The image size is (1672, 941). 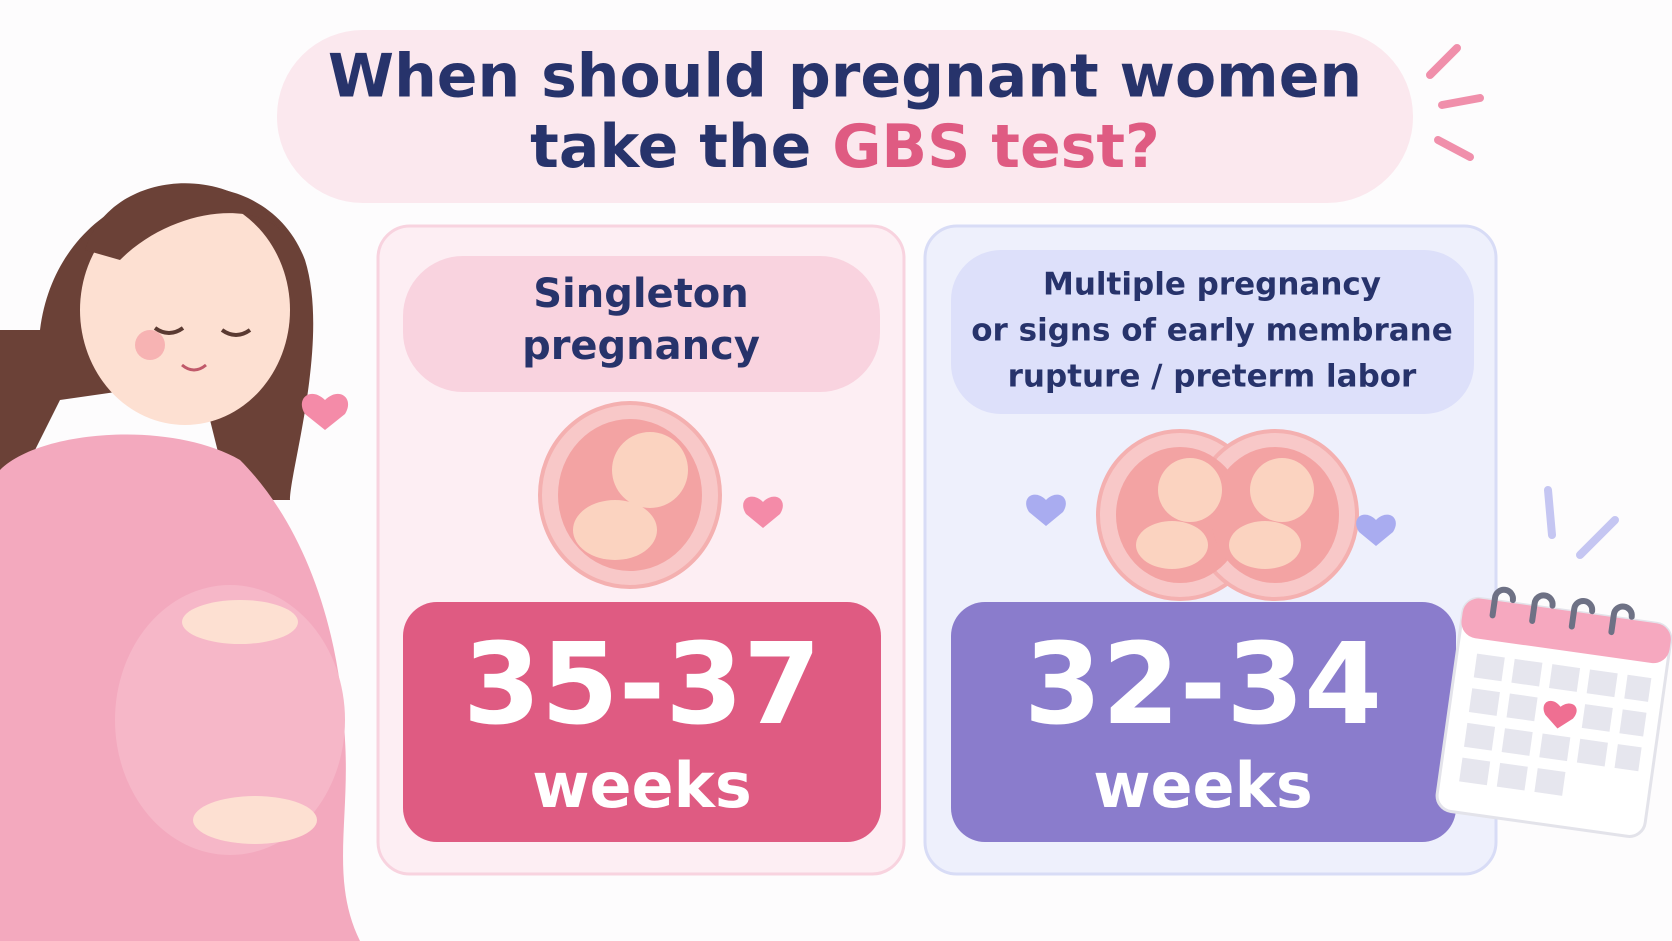 What do you see at coordinates (642, 685) in the screenshot?
I see `weeks-range: 35-37` at bounding box center [642, 685].